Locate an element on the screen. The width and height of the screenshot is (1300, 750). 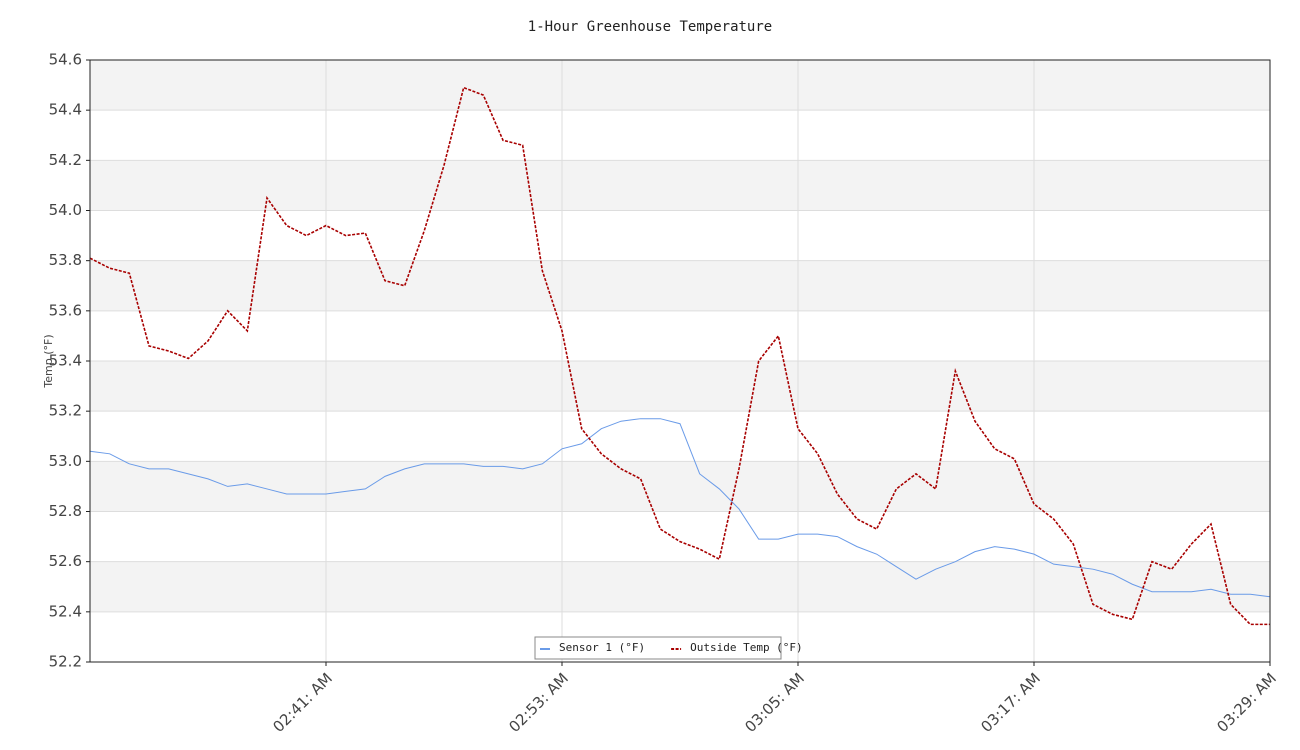
y-tick-label: 52.8 is located at coordinates (65, 511).